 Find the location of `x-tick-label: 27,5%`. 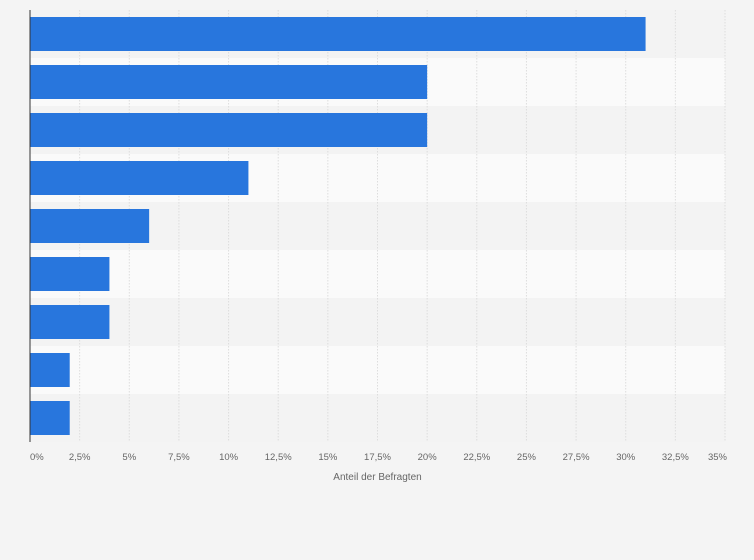

x-tick-label: 27,5% is located at coordinates (576, 457).